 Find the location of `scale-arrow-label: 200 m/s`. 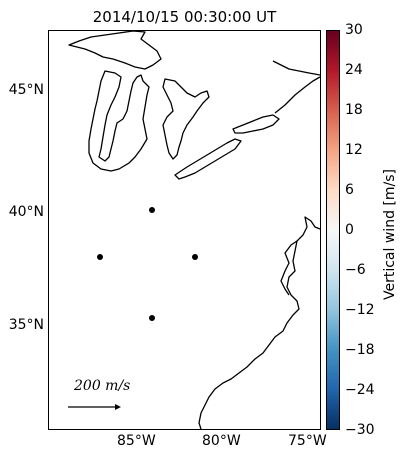

scale-arrow-label: 200 m/s is located at coordinates (102, 386).